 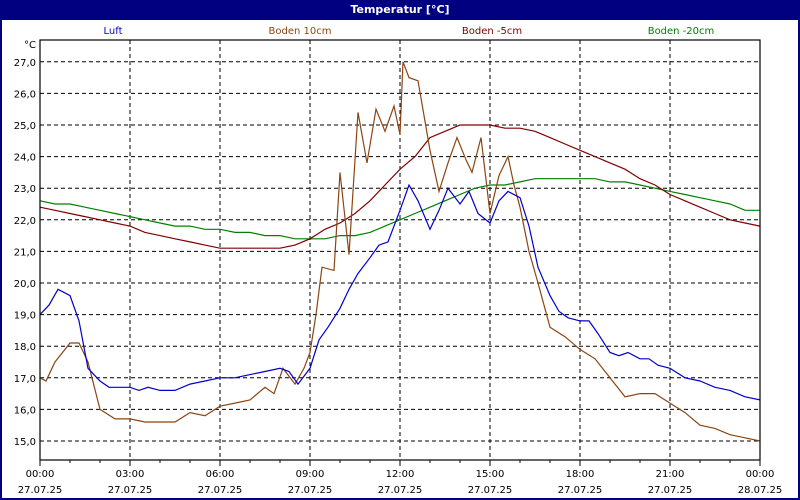 I want to click on y-tick-label: 18,0, so click(x=25, y=347).